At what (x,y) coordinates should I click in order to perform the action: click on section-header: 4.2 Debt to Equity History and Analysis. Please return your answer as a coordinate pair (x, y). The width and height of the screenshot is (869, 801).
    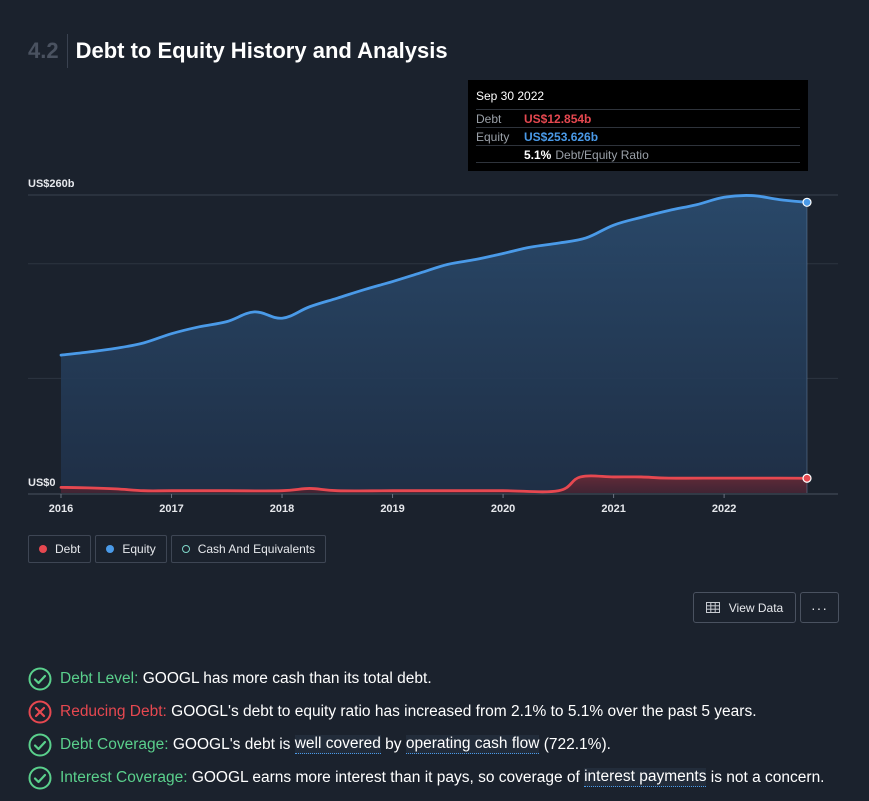
    Looking at the image, I should click on (238, 51).